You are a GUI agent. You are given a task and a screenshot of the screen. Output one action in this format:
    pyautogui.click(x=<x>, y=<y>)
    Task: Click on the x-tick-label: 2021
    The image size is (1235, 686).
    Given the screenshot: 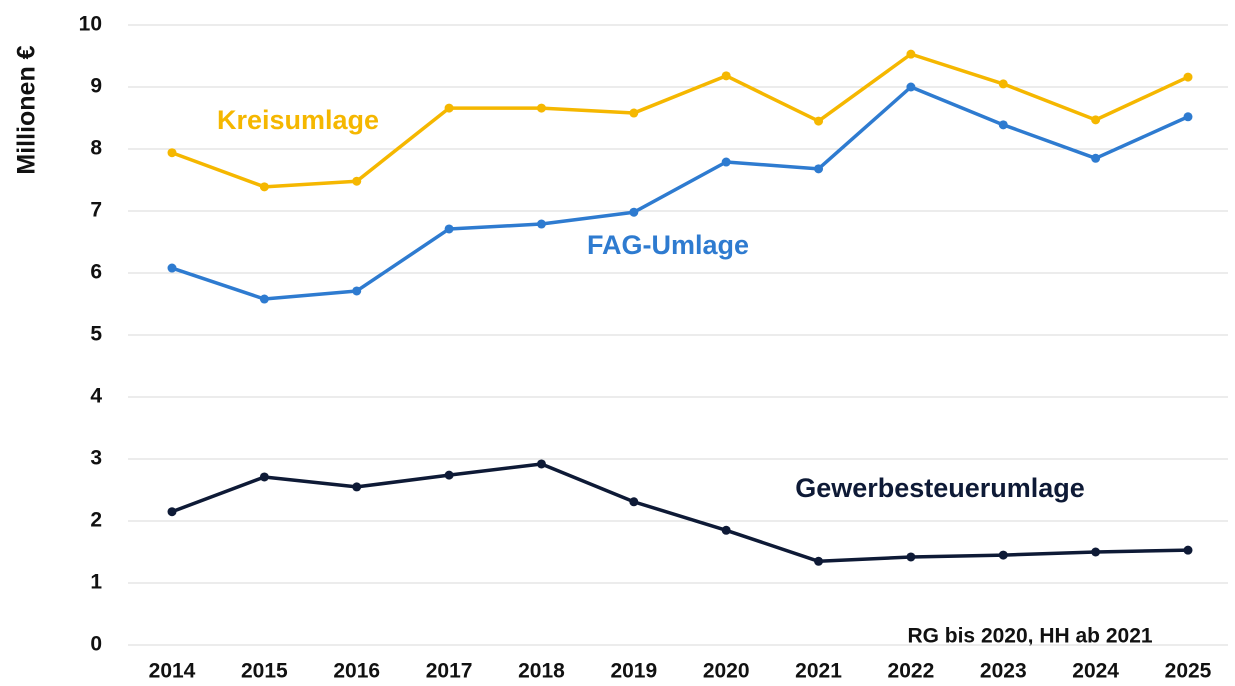 What is the action you would take?
    pyautogui.click(x=818, y=671)
    